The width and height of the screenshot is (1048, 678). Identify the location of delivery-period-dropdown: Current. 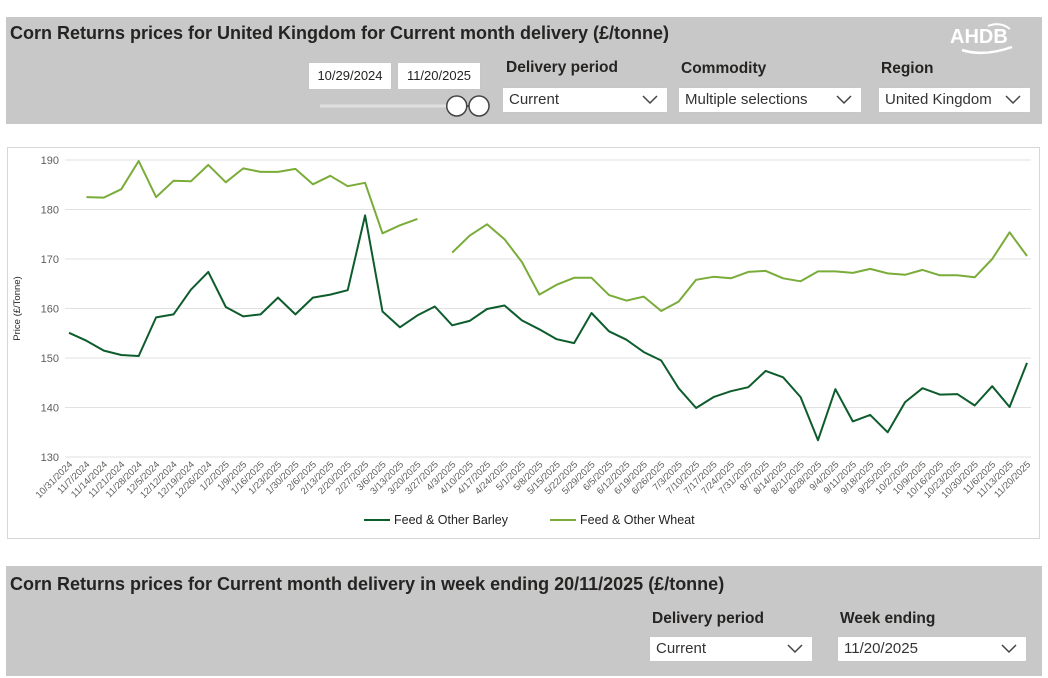
(585, 100).